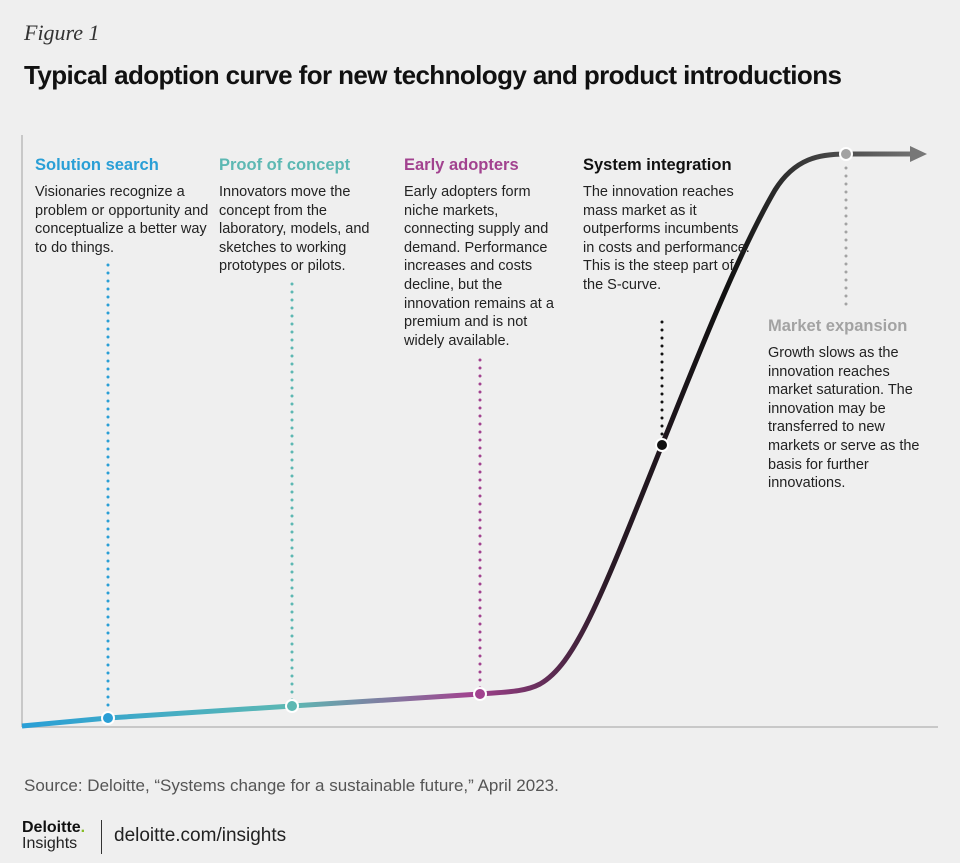 The image size is (960, 863). Describe the element at coordinates (918, 154) in the screenshot. I see `arrowhead-icon` at that location.